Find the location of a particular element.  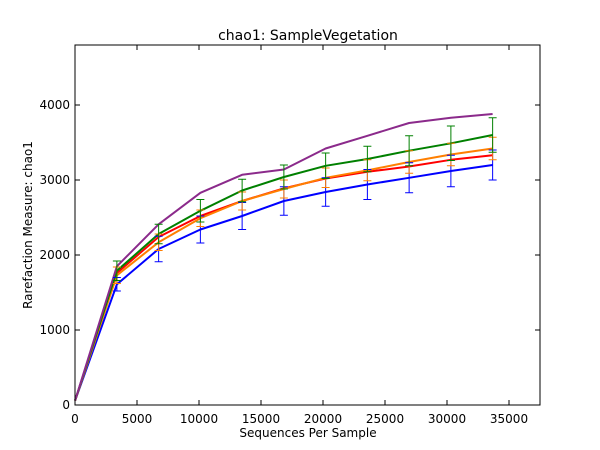

x-tick-label-20000: 20000 is located at coordinates (323, 419).